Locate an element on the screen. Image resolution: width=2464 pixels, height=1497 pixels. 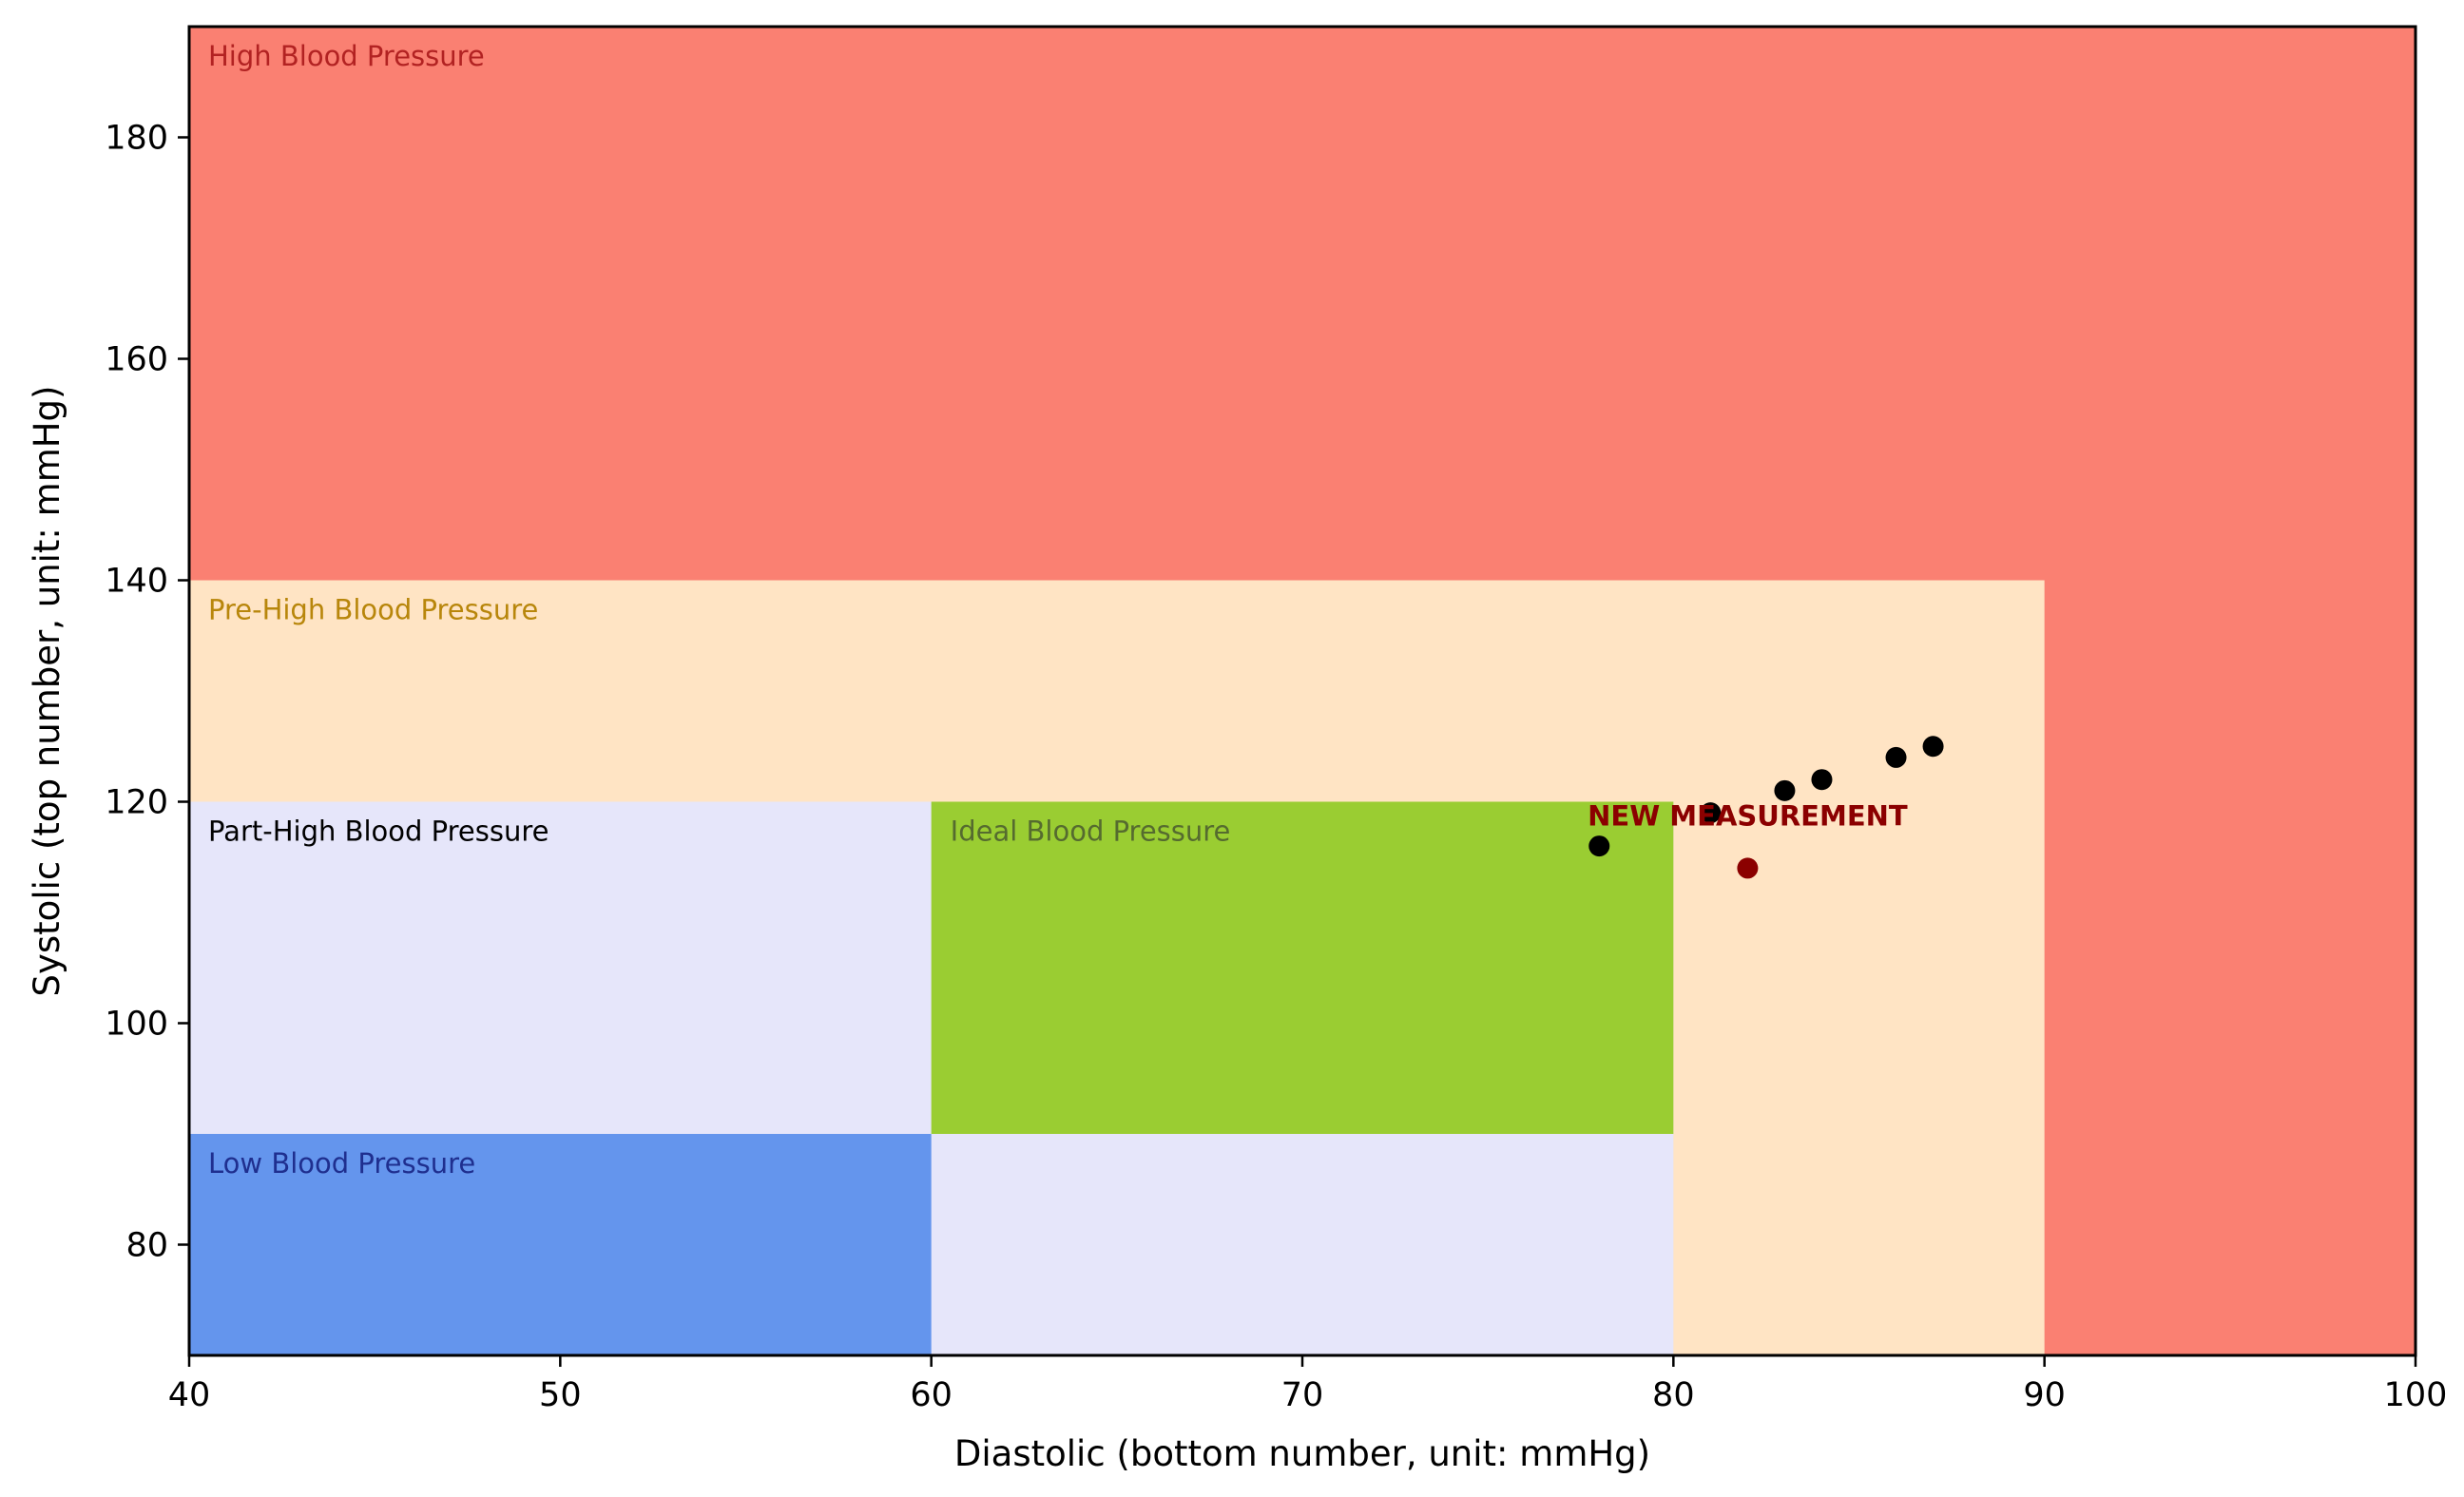
zone-label-part-high-blood-pressure: Part-High Blood Pressure is located at coordinates (378, 832).